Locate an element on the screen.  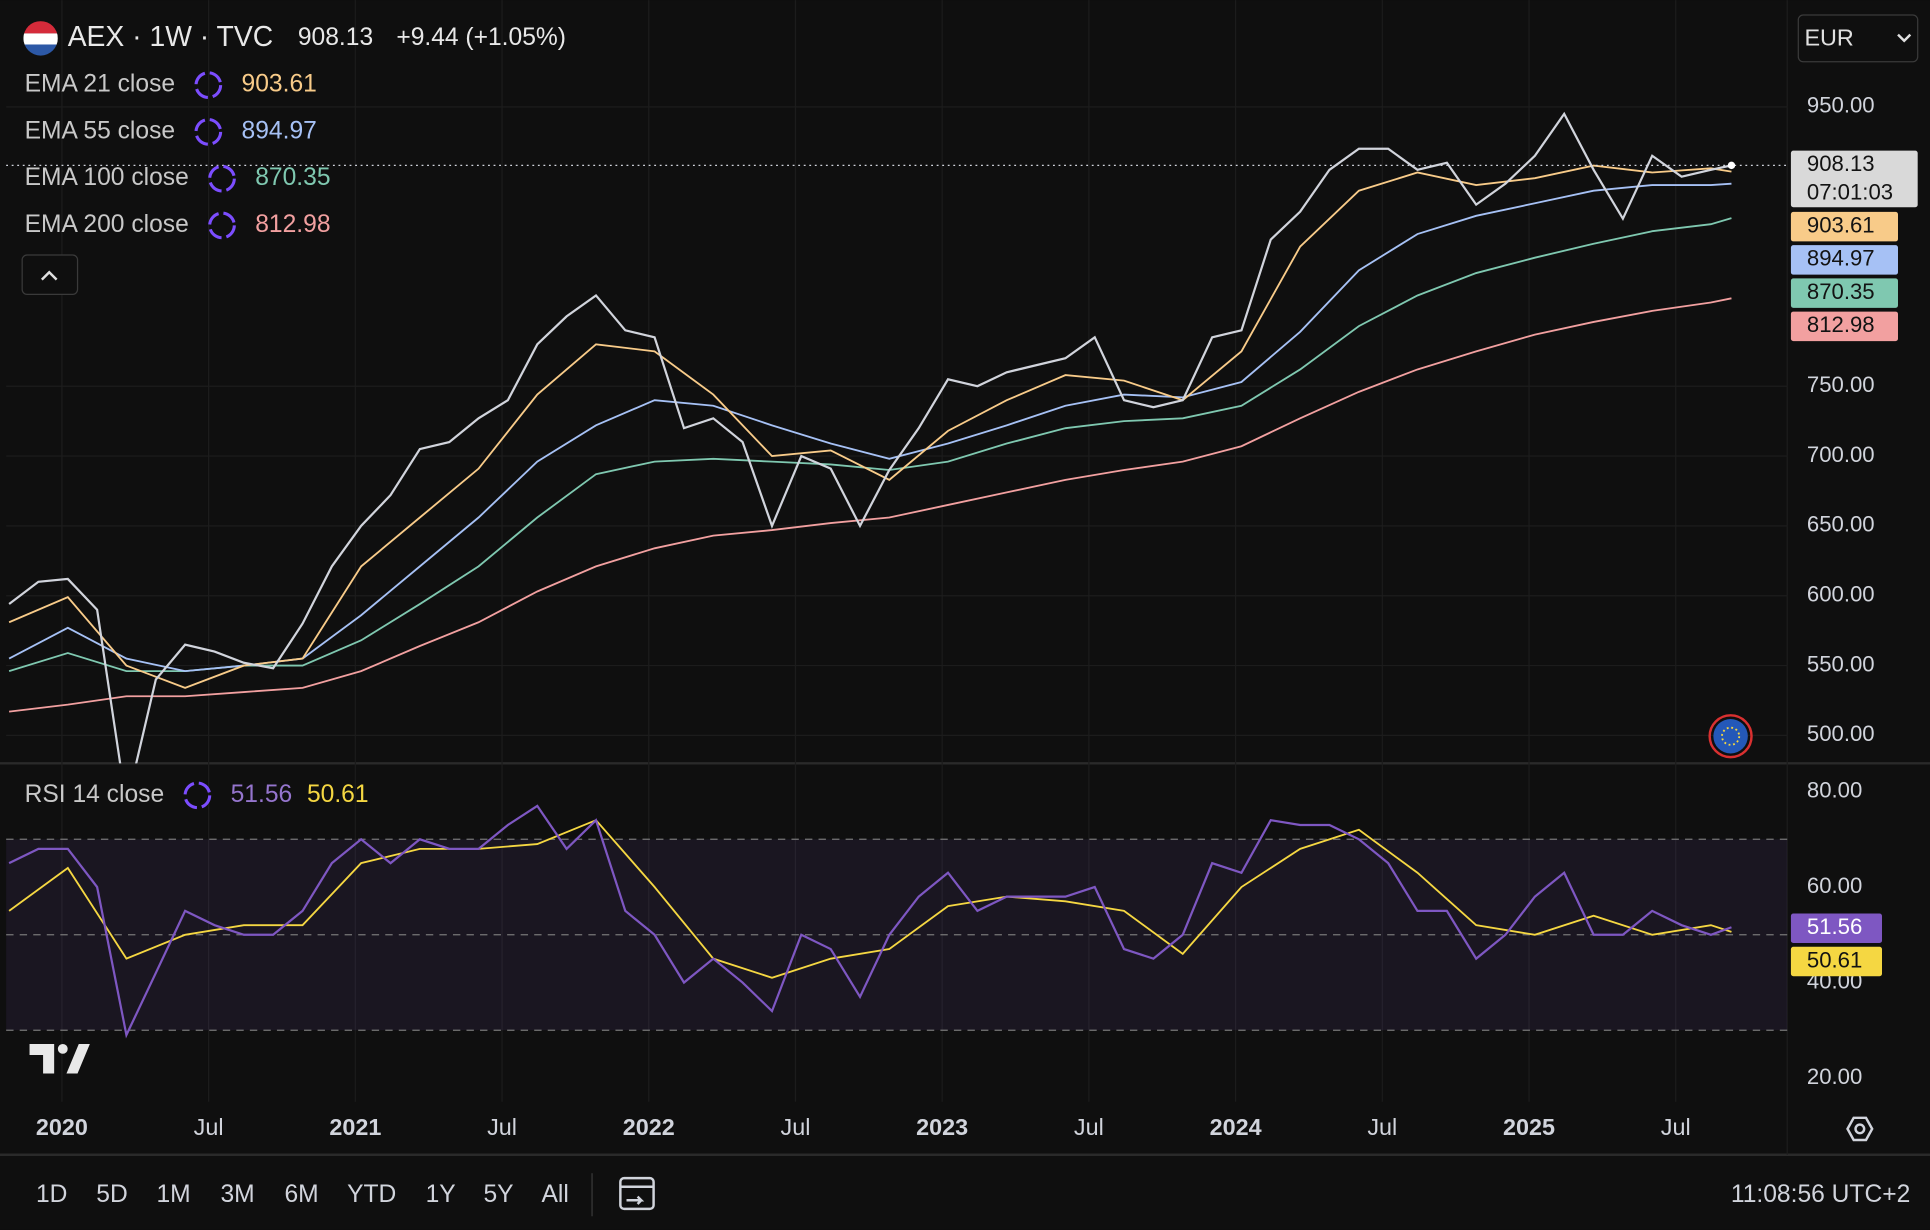
settings-button is located at coordinates (1860, 1129).